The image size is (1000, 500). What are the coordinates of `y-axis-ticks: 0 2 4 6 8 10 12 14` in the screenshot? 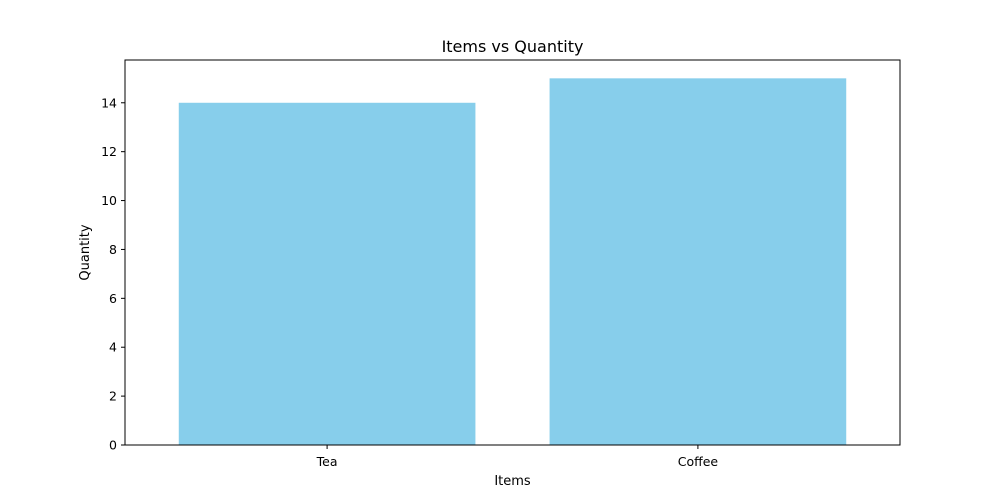 It's located at (113, 274).